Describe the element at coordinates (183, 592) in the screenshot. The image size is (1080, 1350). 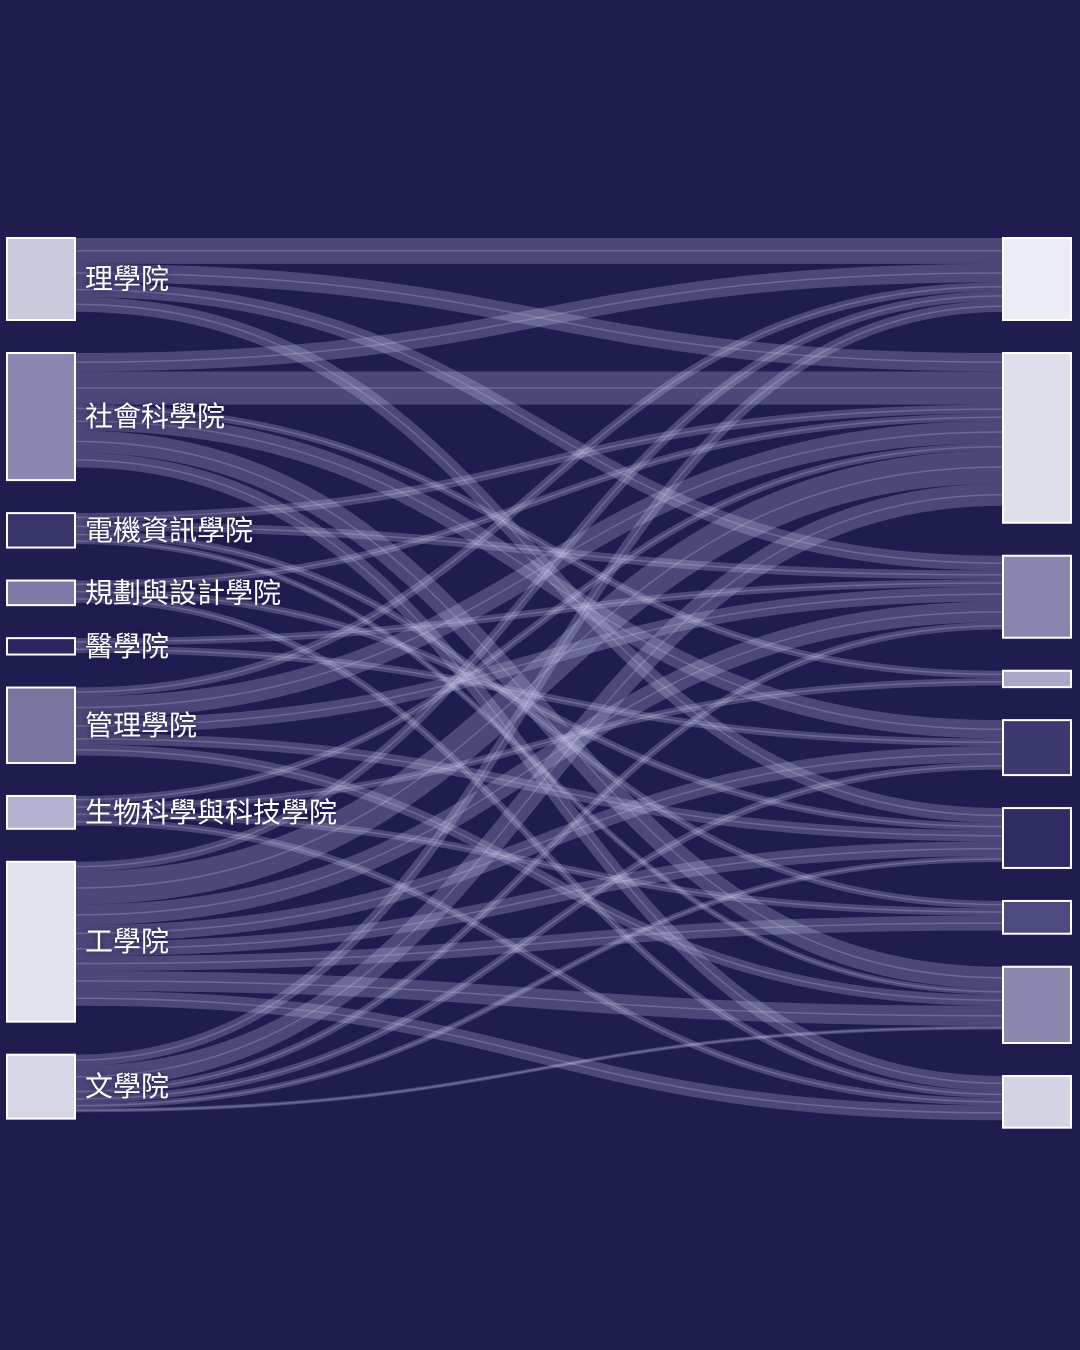
I see `source-node-label: 規劃與設計學院` at that location.